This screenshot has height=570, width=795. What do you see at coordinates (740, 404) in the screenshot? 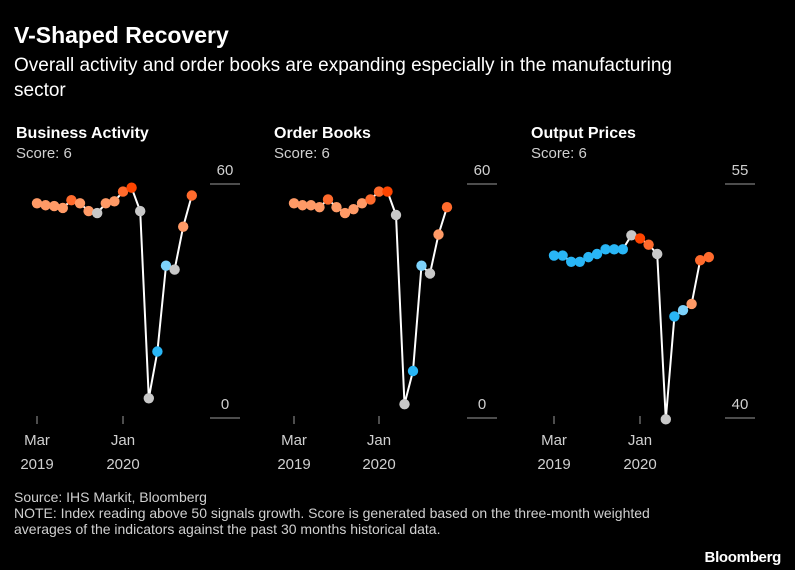
I see `y-tick-label: 40` at bounding box center [740, 404].